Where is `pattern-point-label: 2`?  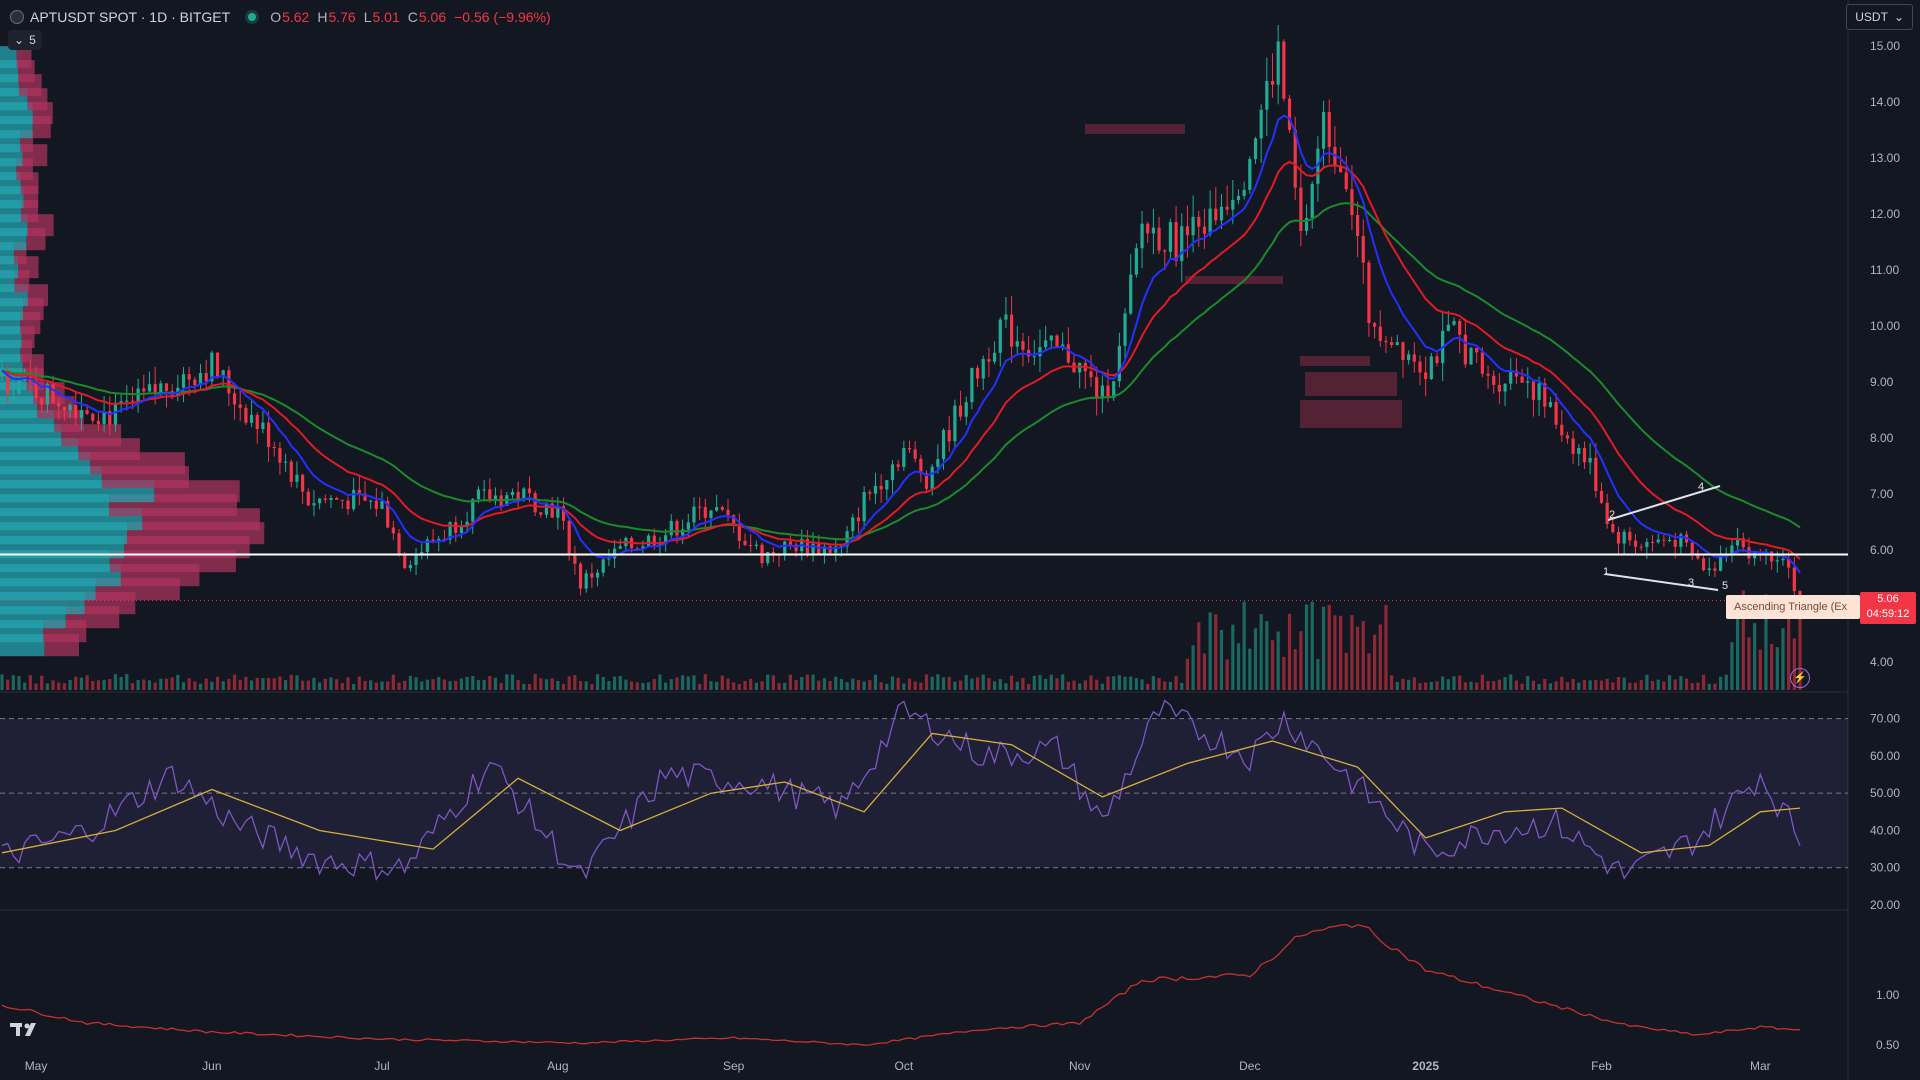 pattern-point-label: 2 is located at coordinates (1612, 515).